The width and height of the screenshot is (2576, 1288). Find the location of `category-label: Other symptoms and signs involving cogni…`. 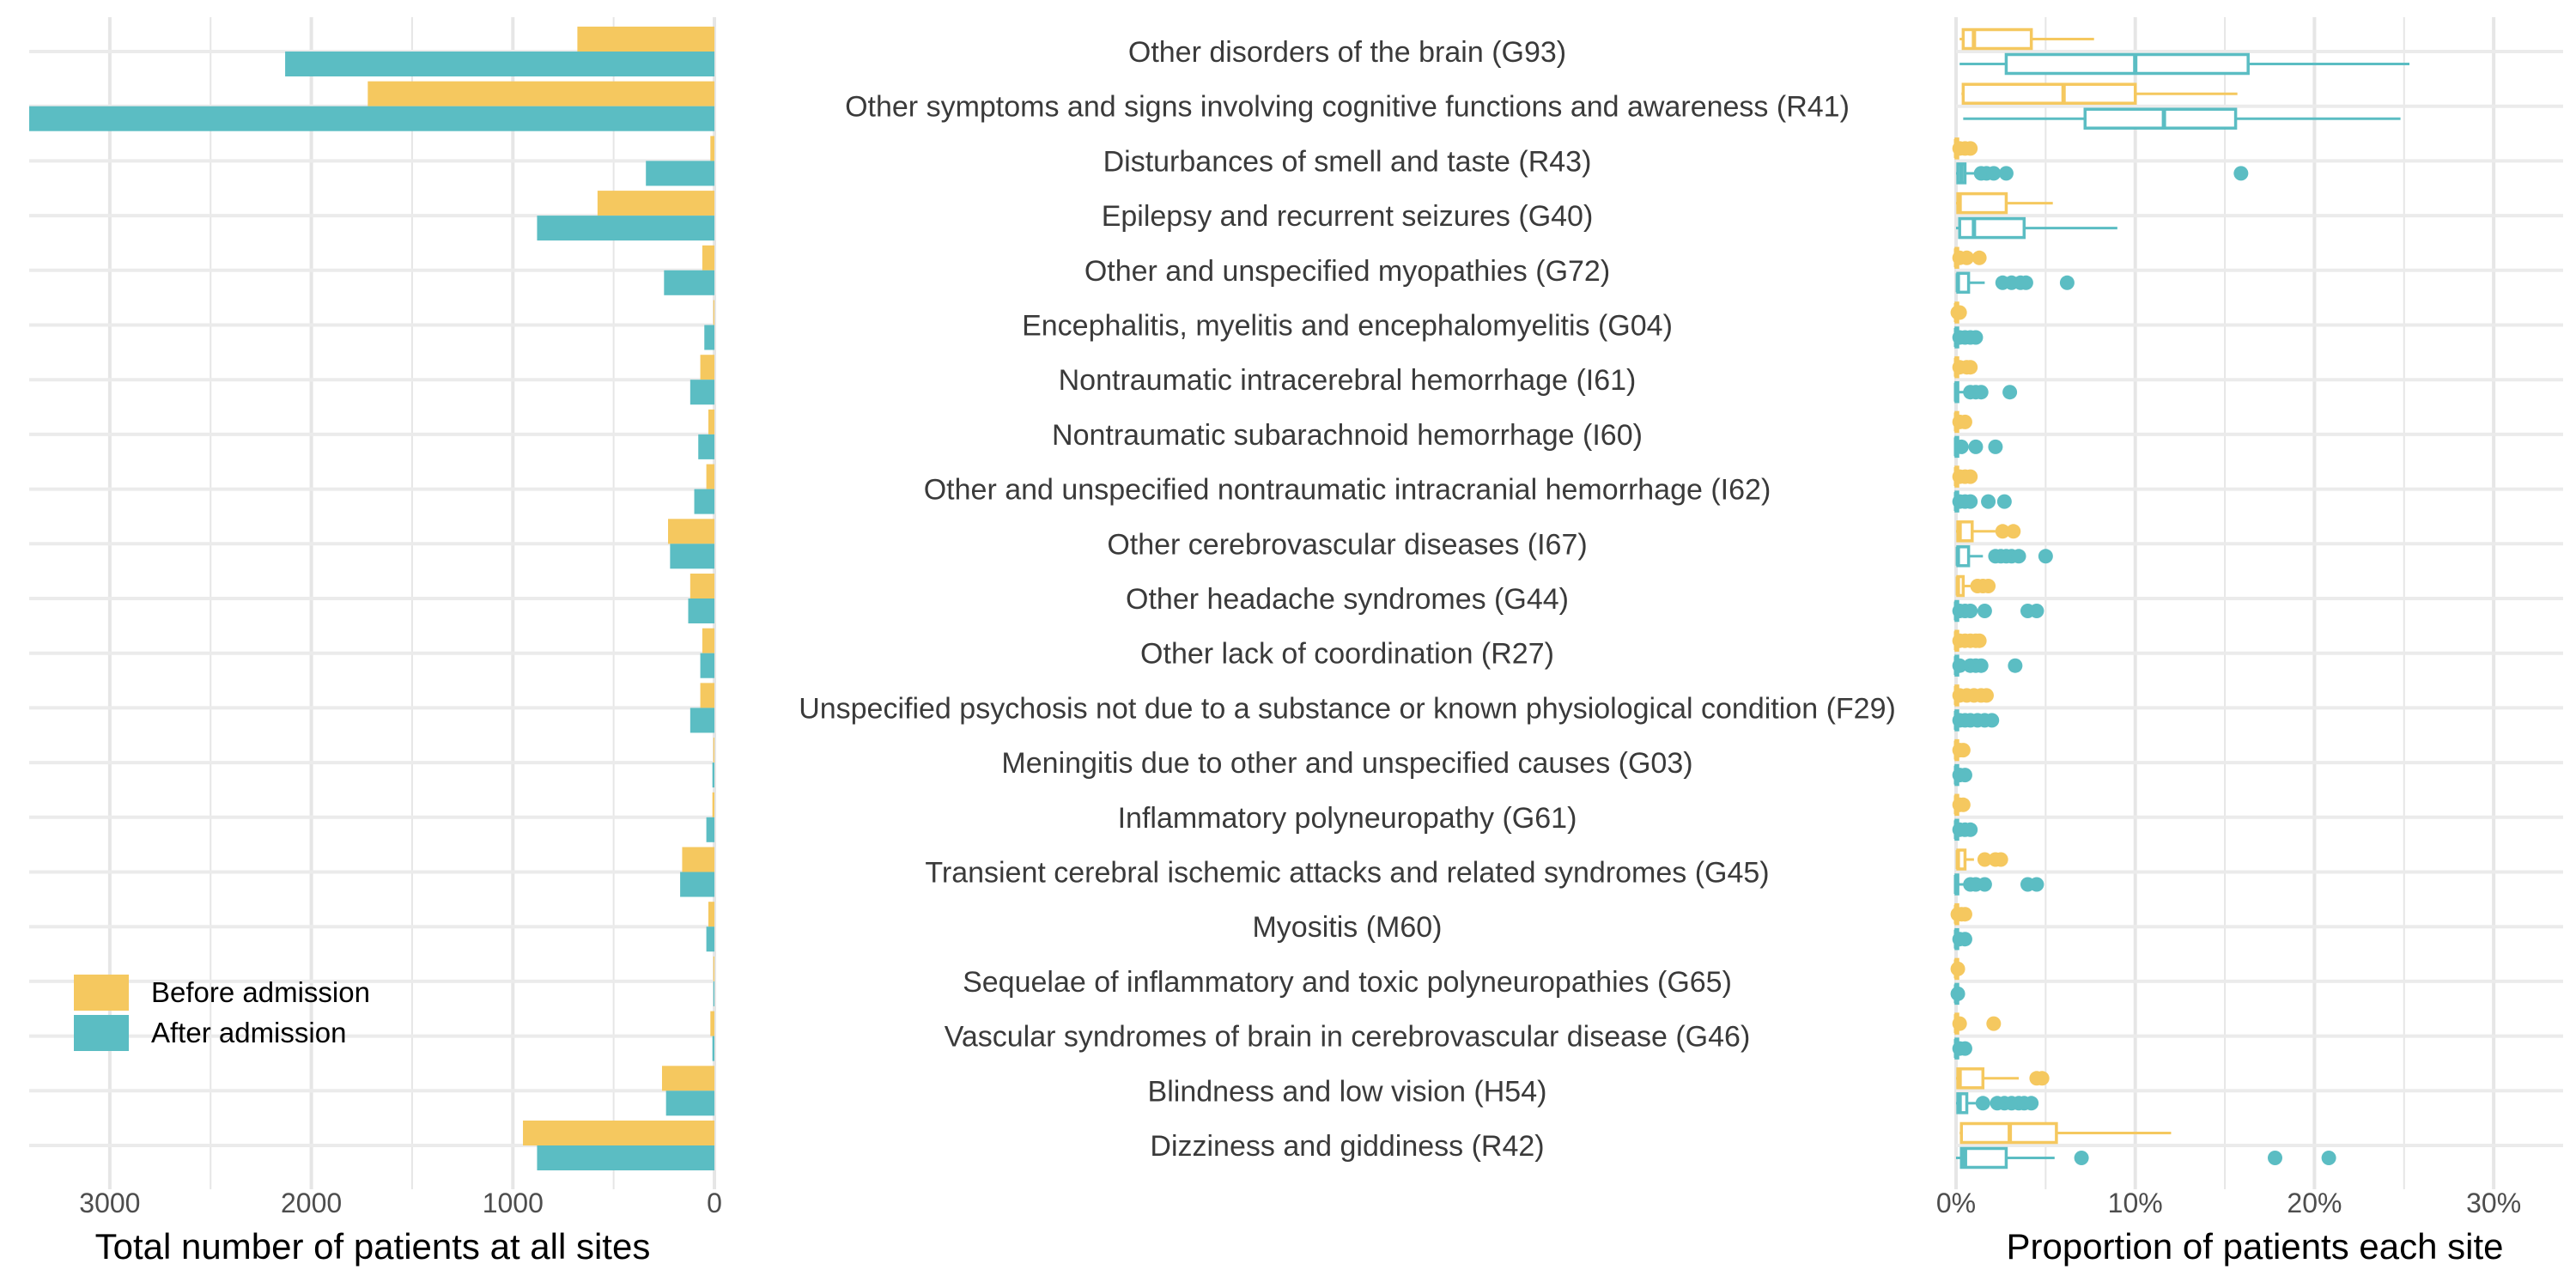

category-label: Other symptoms and signs involving cogni… is located at coordinates (1347, 107).